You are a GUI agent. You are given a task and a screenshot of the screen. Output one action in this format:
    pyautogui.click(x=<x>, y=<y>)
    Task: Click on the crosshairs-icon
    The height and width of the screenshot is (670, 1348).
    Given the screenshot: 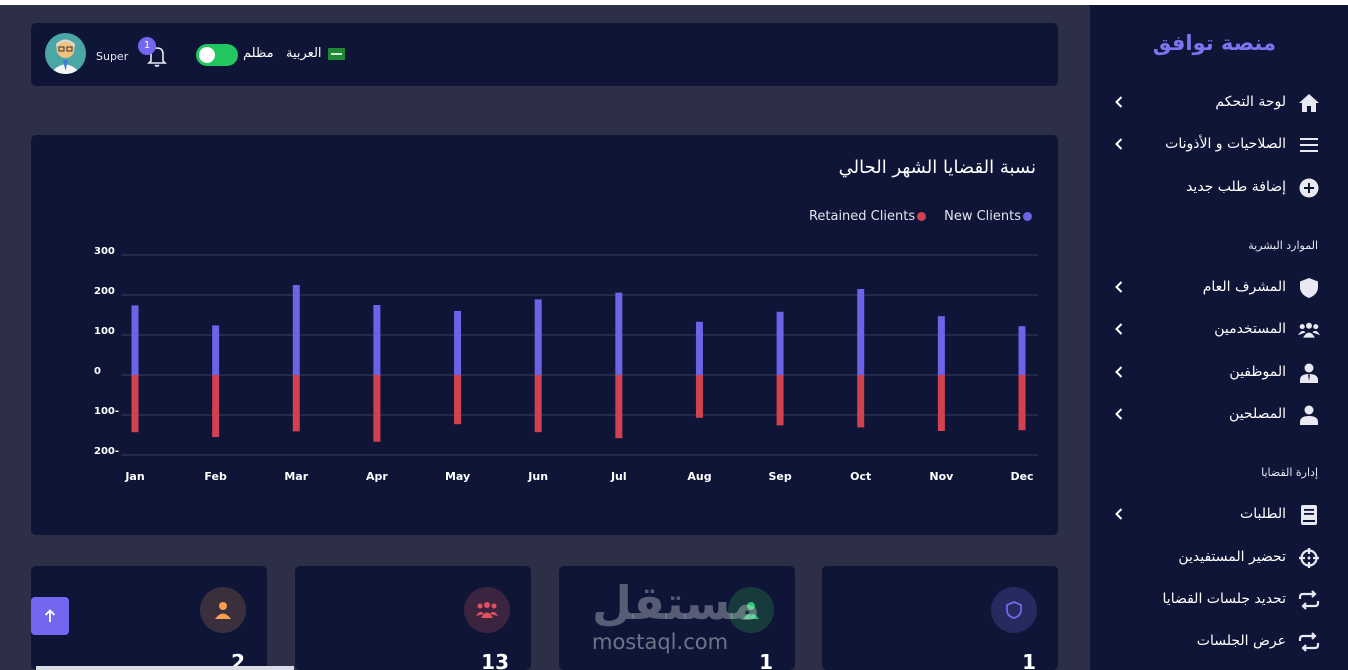 What is the action you would take?
    pyautogui.click(x=1309, y=558)
    